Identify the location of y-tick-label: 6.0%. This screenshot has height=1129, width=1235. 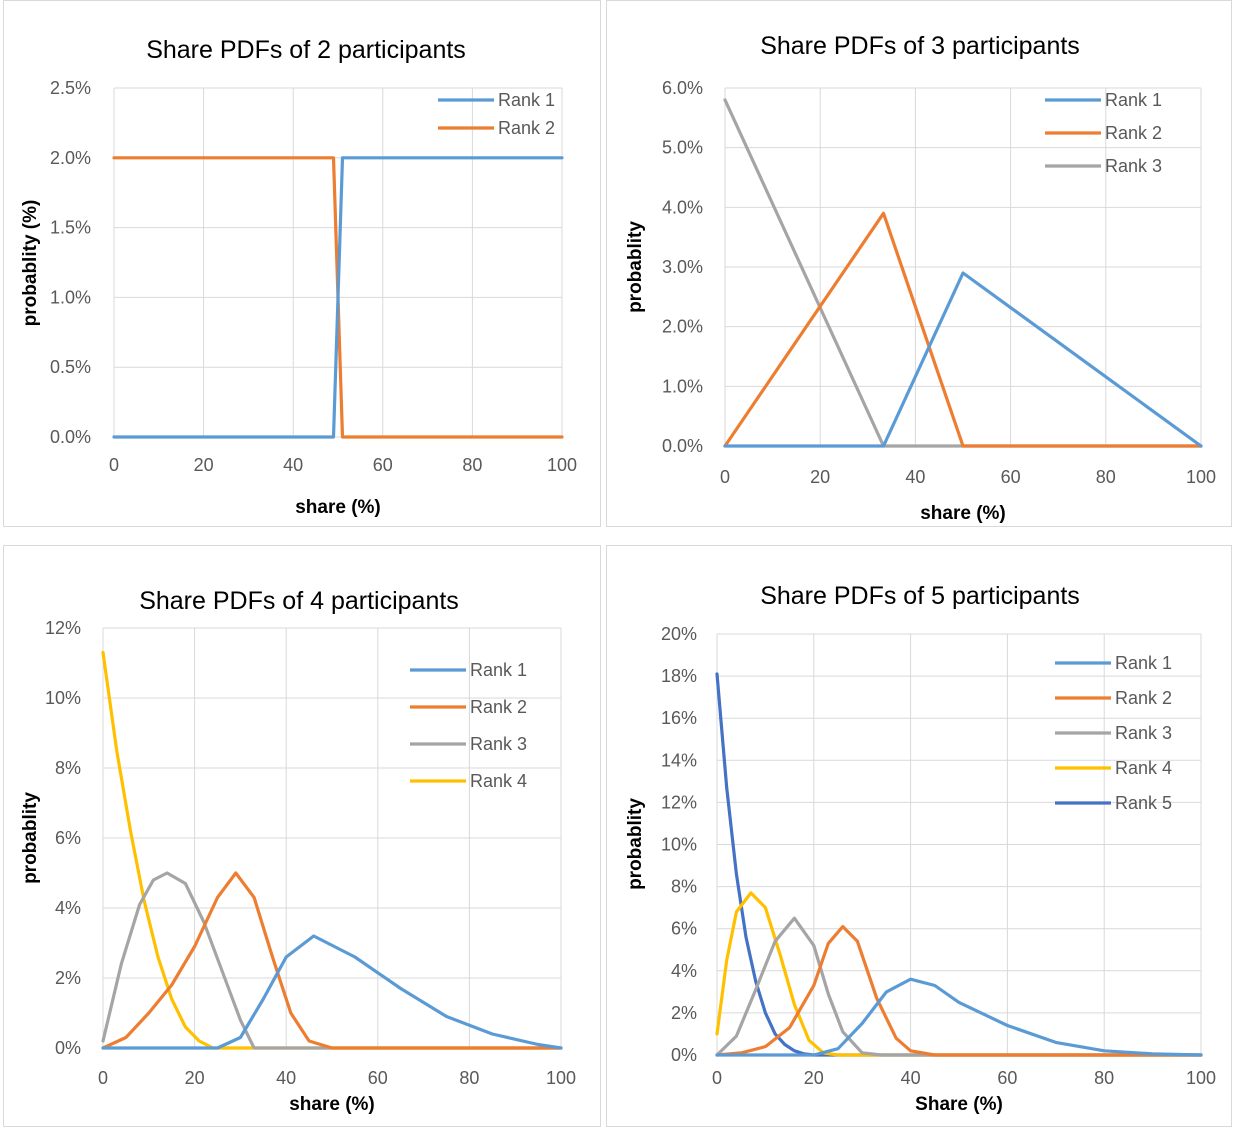
(682, 88).